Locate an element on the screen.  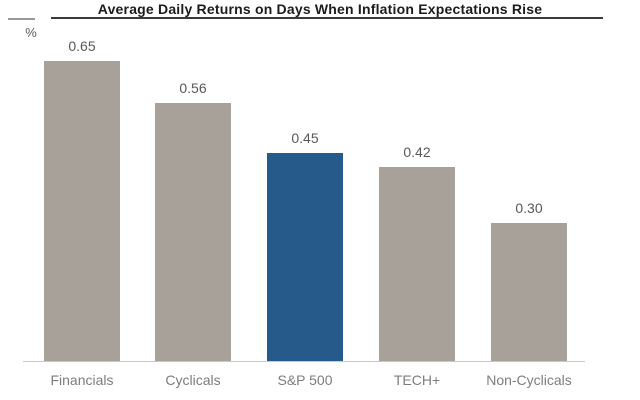
category-label-s-p-500: S&P 500 is located at coordinates (305, 380).